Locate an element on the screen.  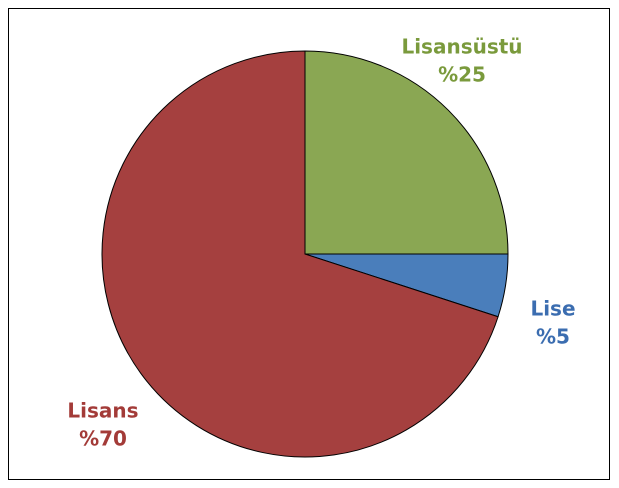
slice-value-label: %25 is located at coordinates (462, 75).